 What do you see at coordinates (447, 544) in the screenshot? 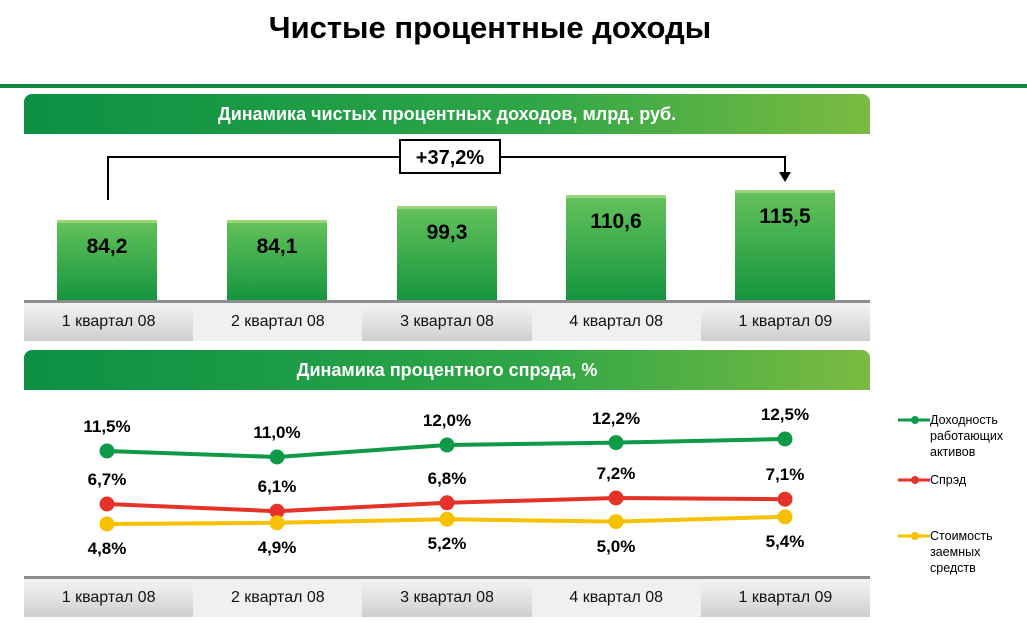
I see `data-label: 5,2%` at bounding box center [447, 544].